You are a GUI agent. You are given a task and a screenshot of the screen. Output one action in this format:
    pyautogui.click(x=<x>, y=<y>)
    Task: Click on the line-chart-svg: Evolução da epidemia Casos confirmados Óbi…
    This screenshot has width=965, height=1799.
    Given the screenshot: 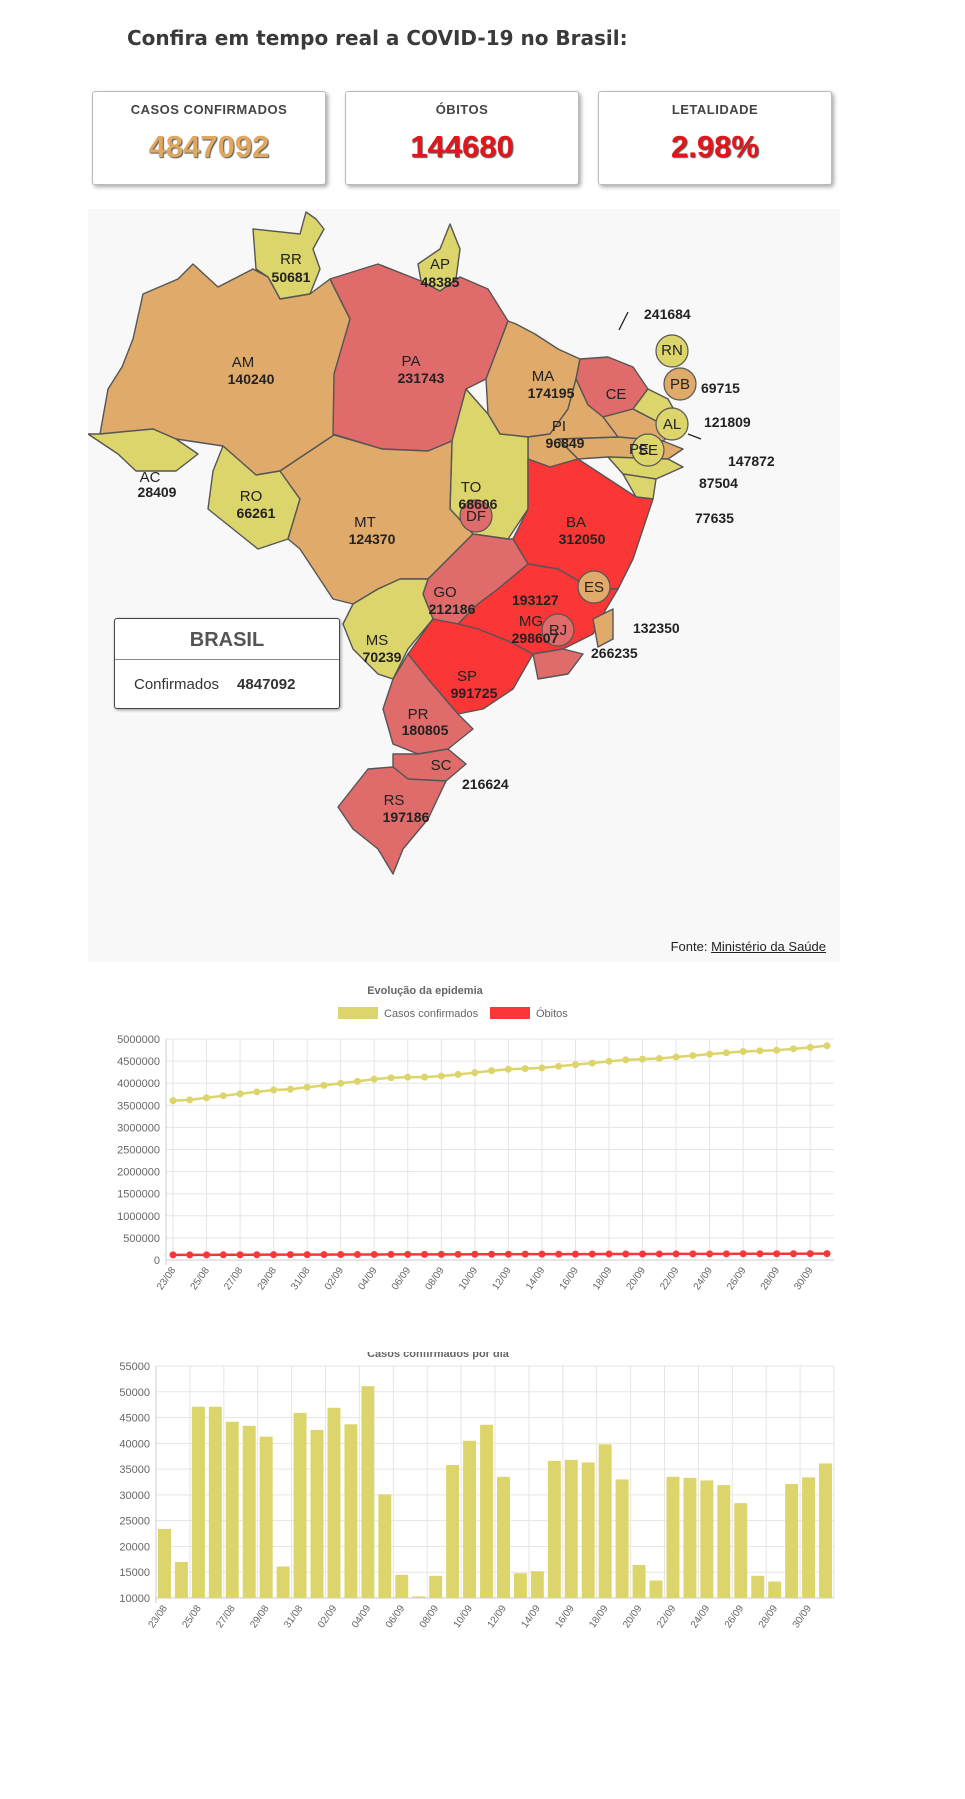 What is the action you would take?
    pyautogui.click(x=470, y=1155)
    